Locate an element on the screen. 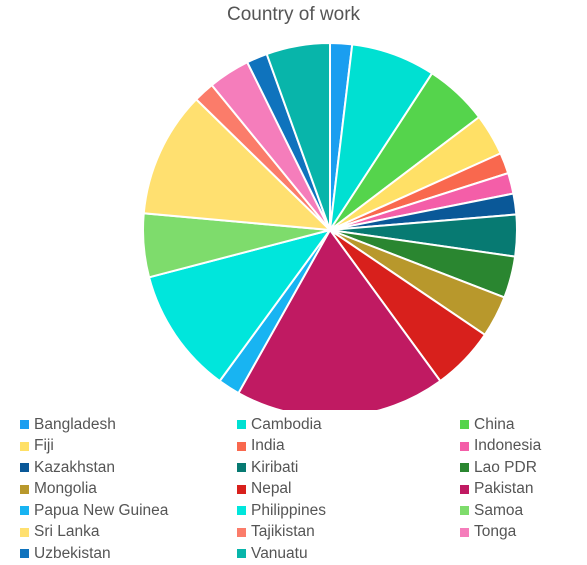 This screenshot has width=587, height=565. legend-label: Vanuatu is located at coordinates (279, 553).